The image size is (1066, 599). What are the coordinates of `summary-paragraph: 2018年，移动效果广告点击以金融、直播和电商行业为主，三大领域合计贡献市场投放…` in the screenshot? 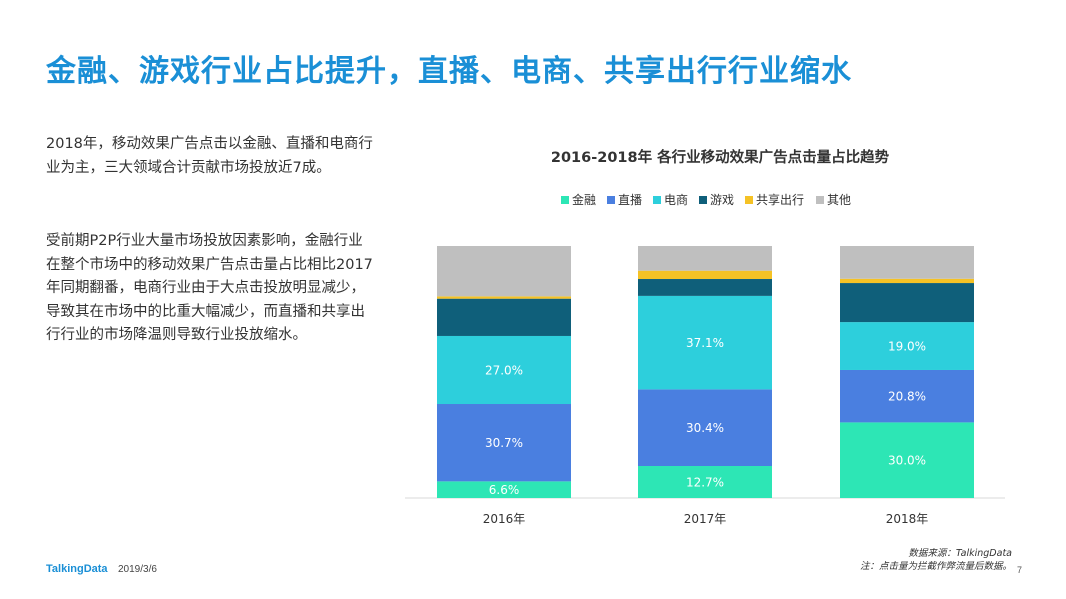 It's located at (209, 156).